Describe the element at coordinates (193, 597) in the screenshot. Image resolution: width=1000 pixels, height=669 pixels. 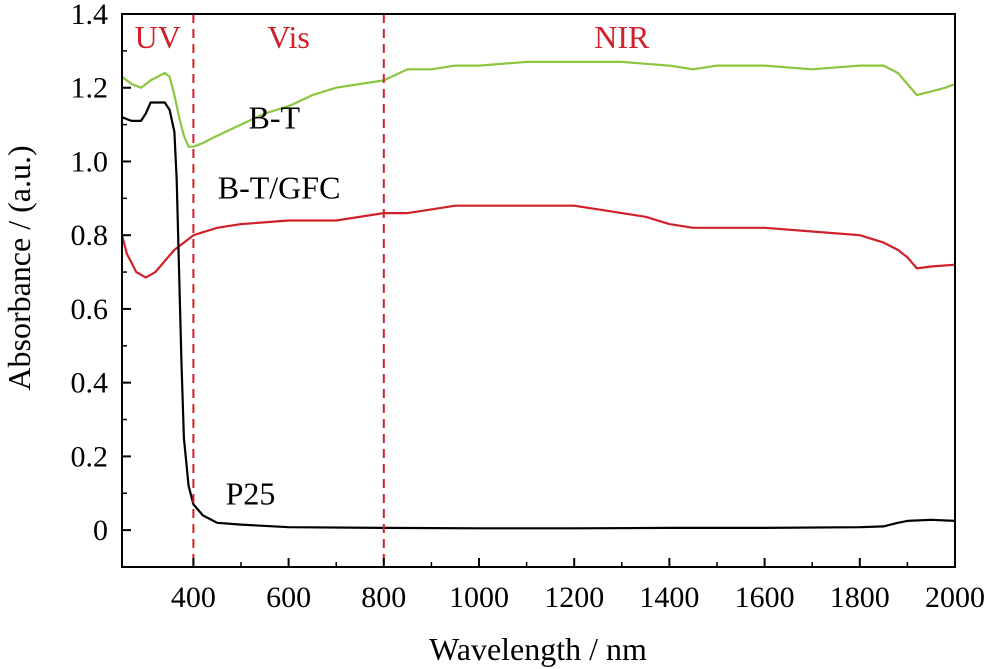
I see `x-tick-label-0: 400` at that location.